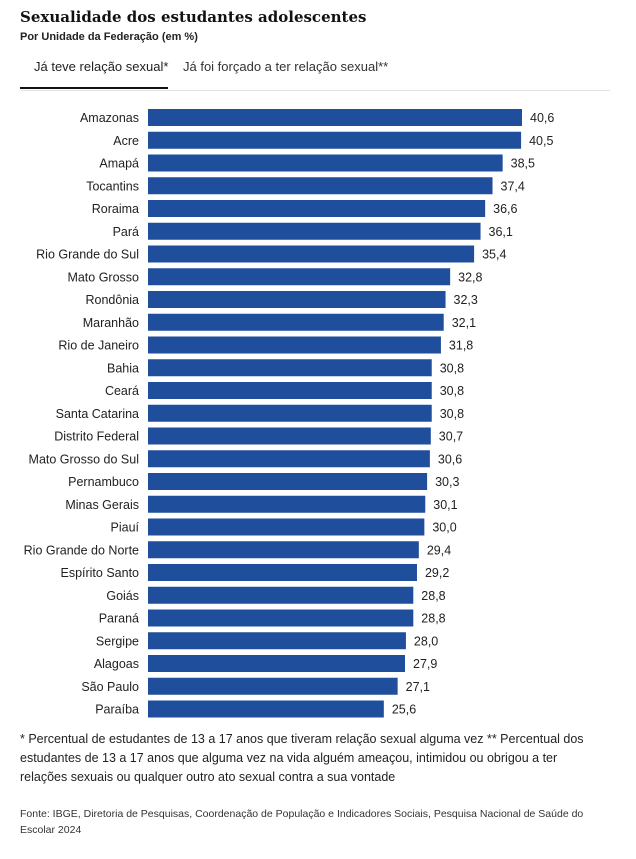 The width and height of the screenshot is (636, 859). I want to click on category-label: Paraná, so click(119, 619).